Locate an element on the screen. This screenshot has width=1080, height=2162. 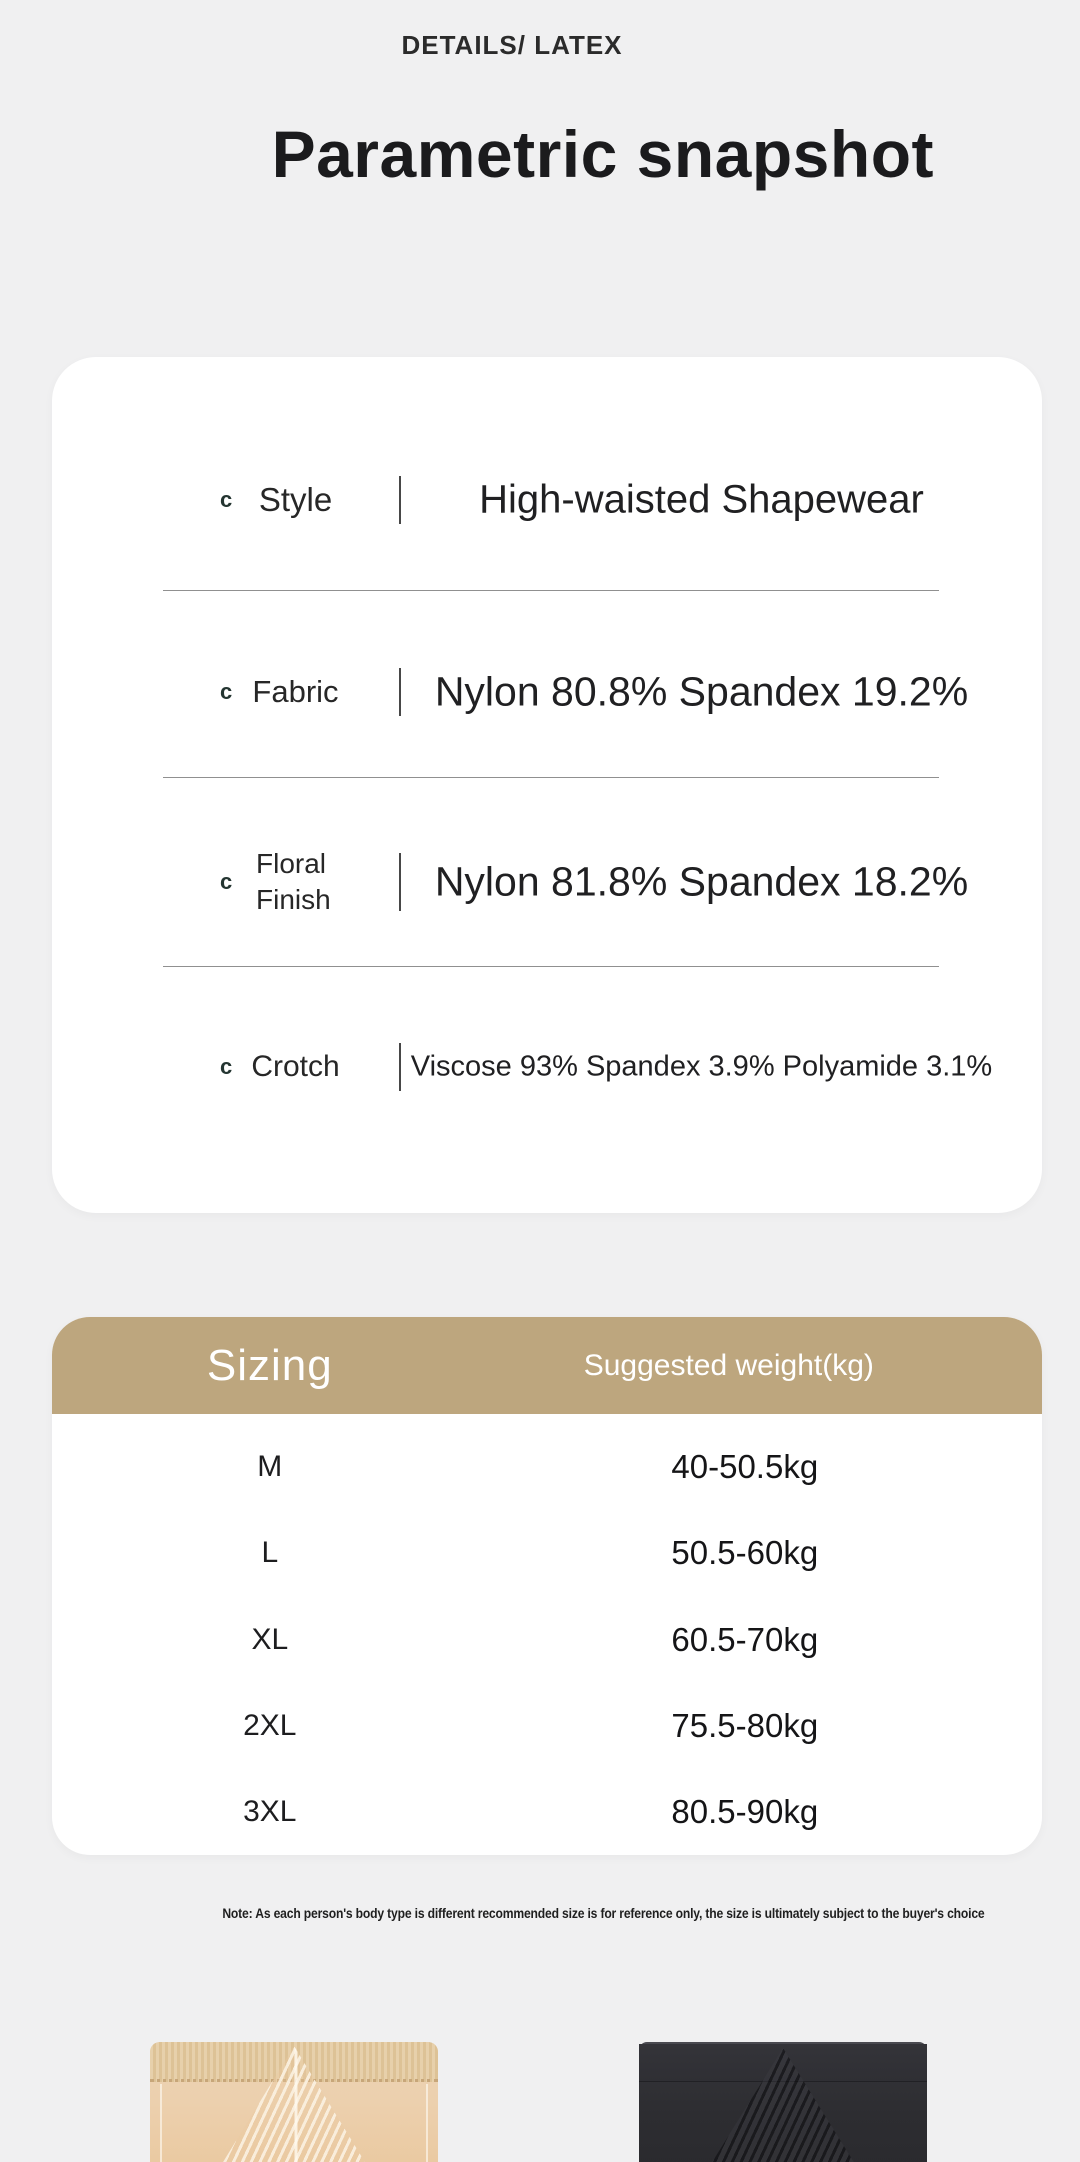
weight-cell: 75.5-80kg is located at coordinates (745, 1725).